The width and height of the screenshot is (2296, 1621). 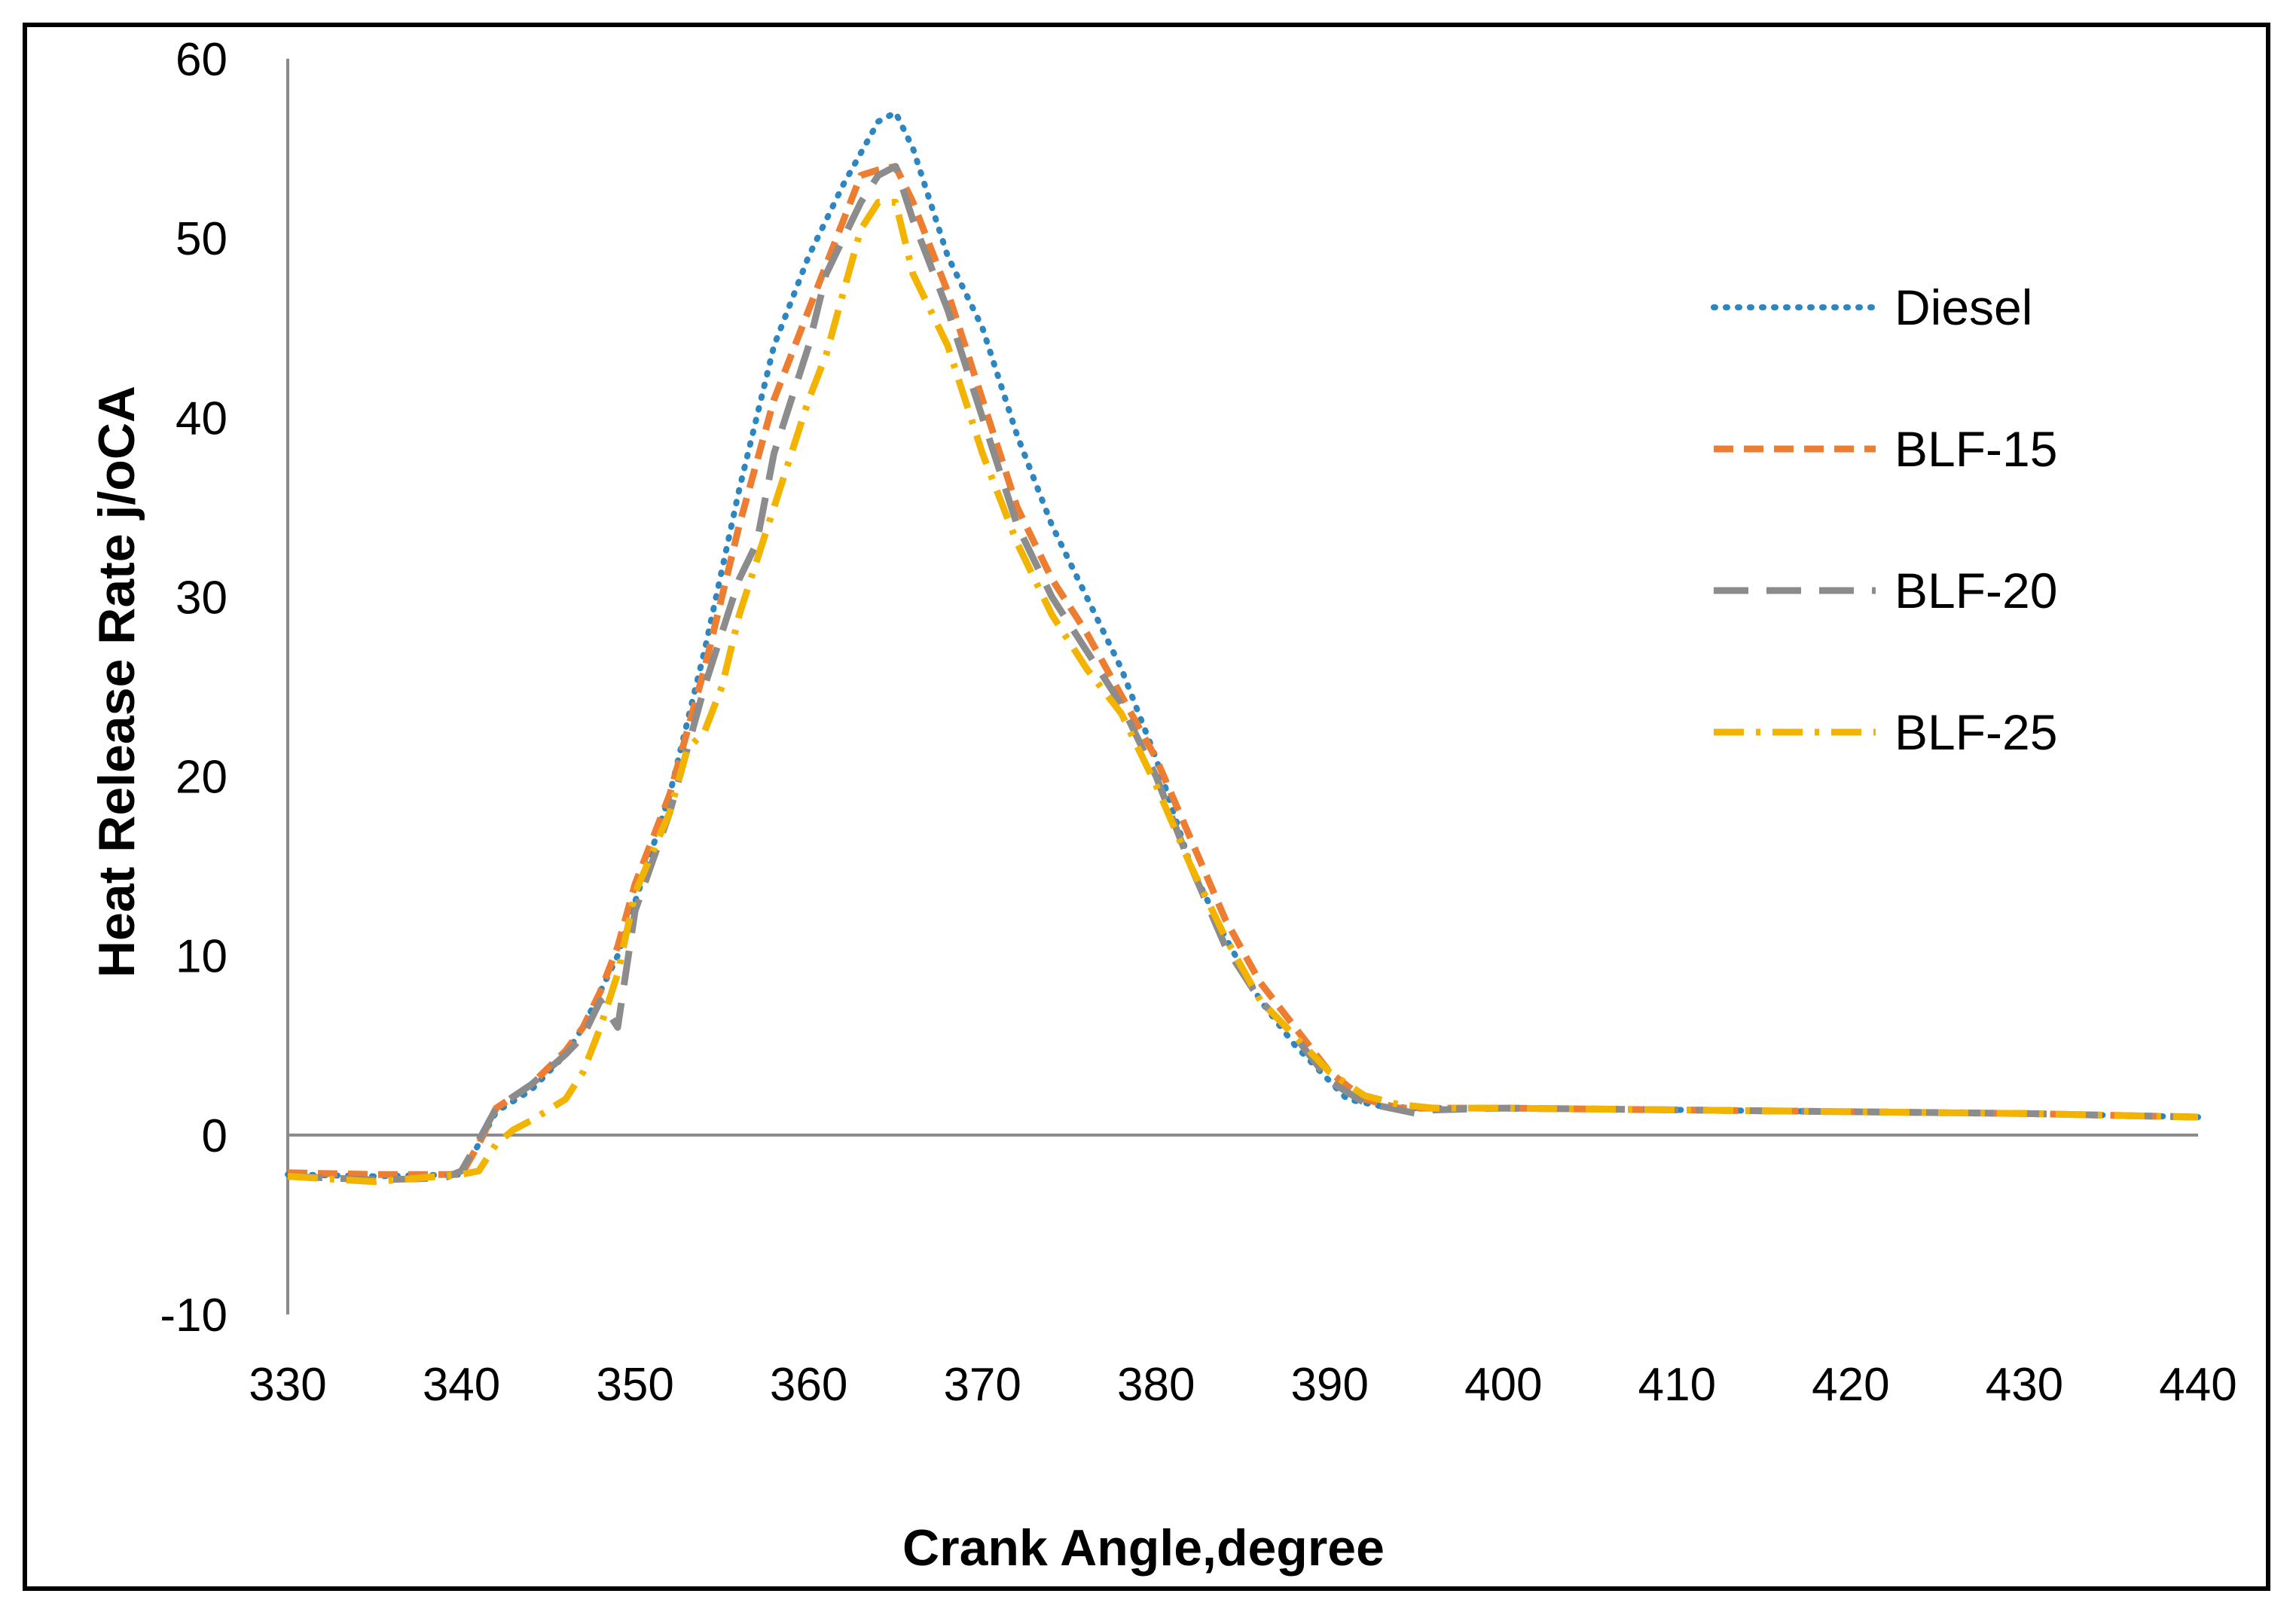 What do you see at coordinates (201, 957) in the screenshot?
I see `y-tick-label: 10` at bounding box center [201, 957].